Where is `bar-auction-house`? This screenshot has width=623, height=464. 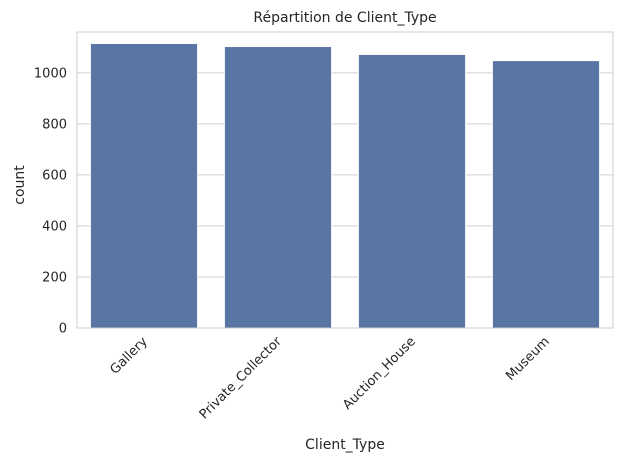 bar-auction-house is located at coordinates (412, 191).